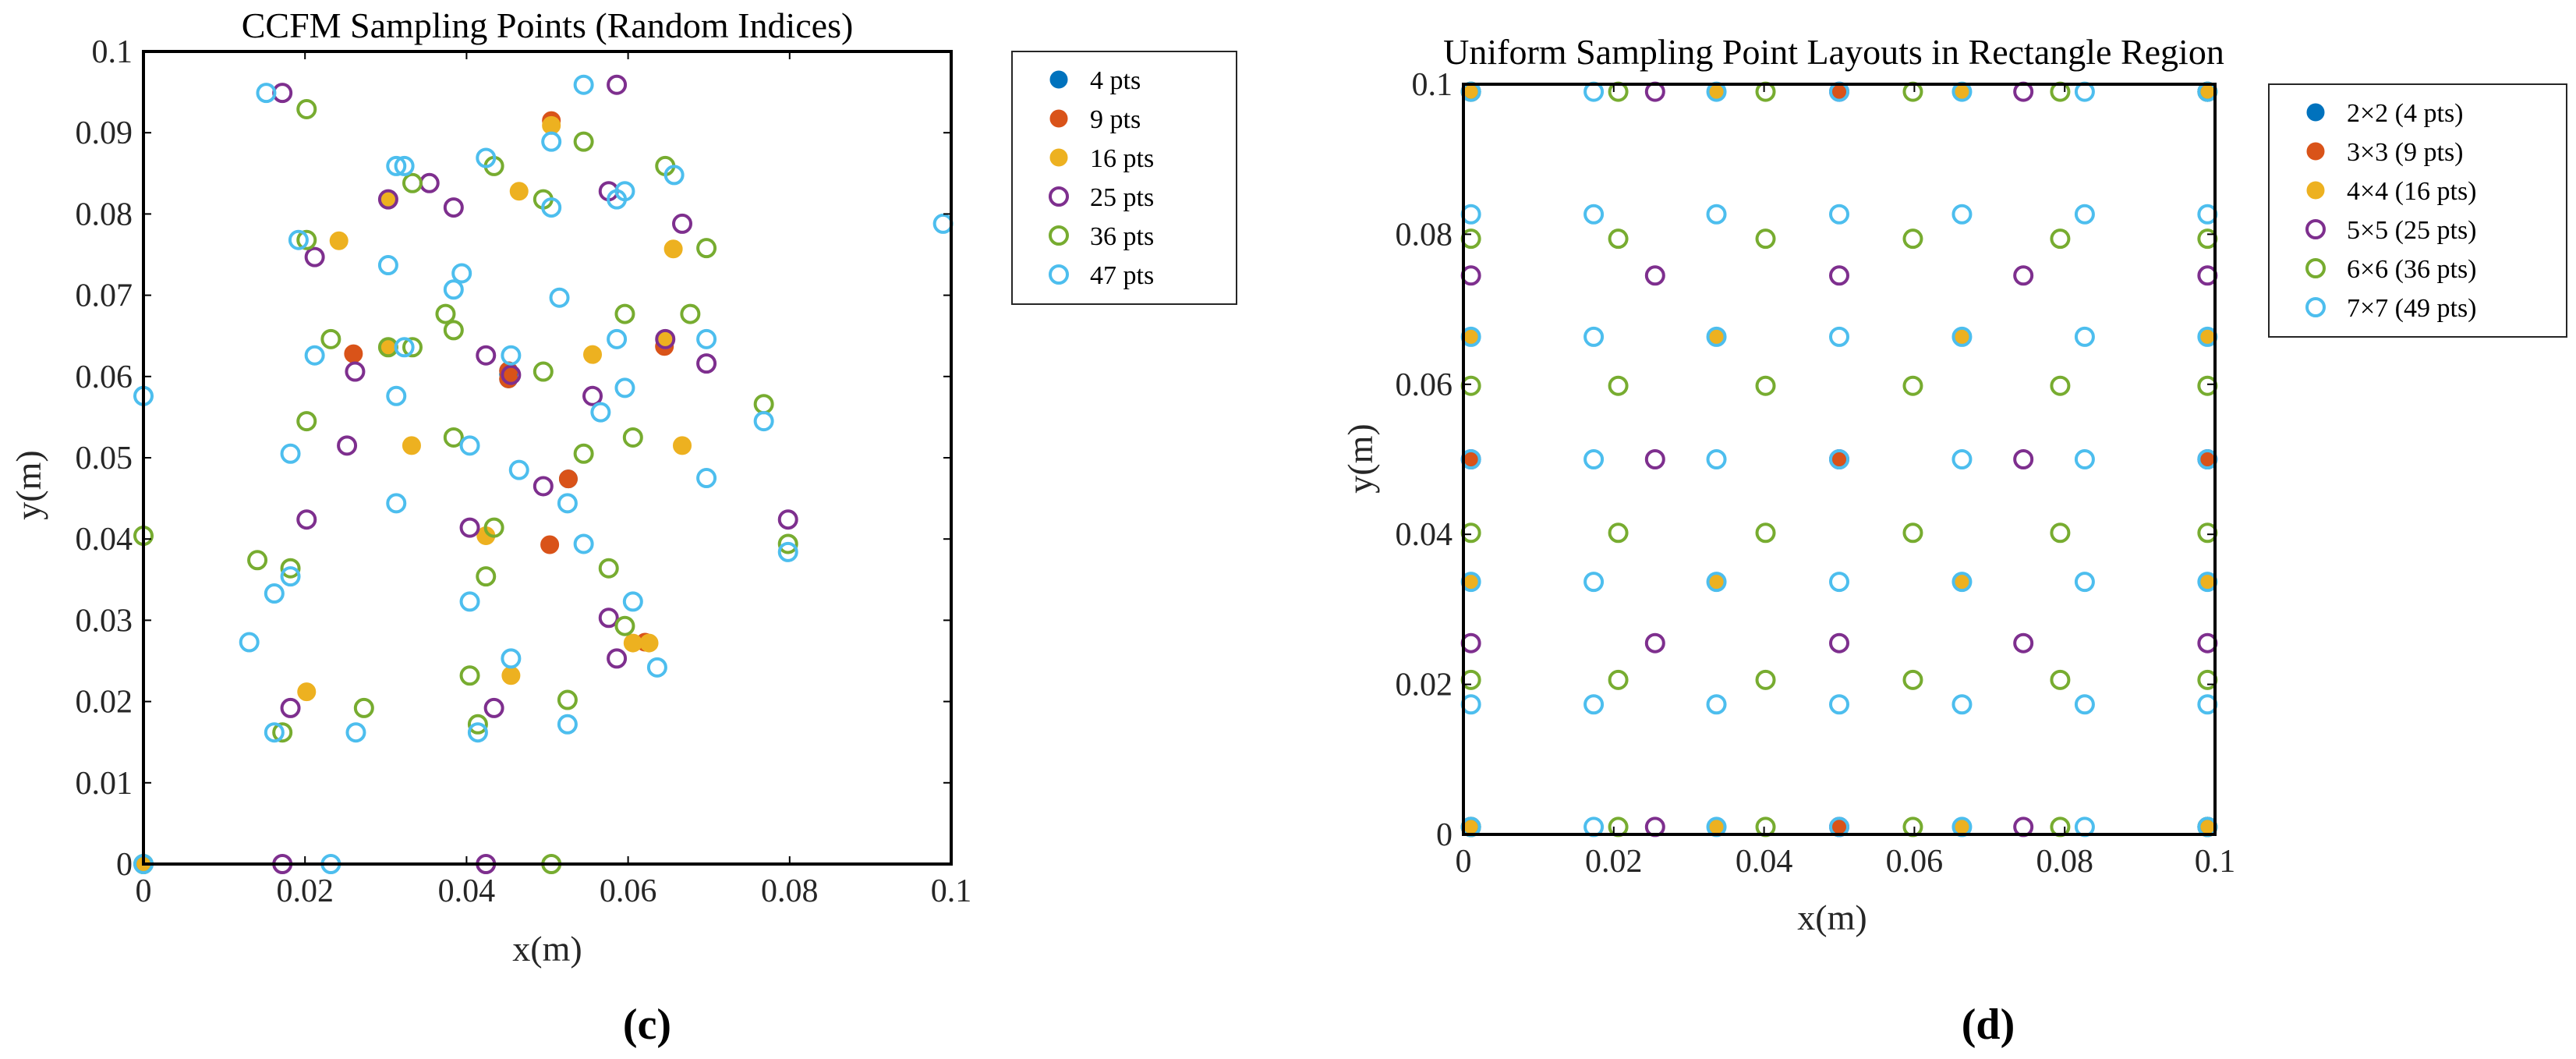  Describe the element at coordinates (104, 214) in the screenshot. I see `y-tick-label-c: 0.08` at that location.